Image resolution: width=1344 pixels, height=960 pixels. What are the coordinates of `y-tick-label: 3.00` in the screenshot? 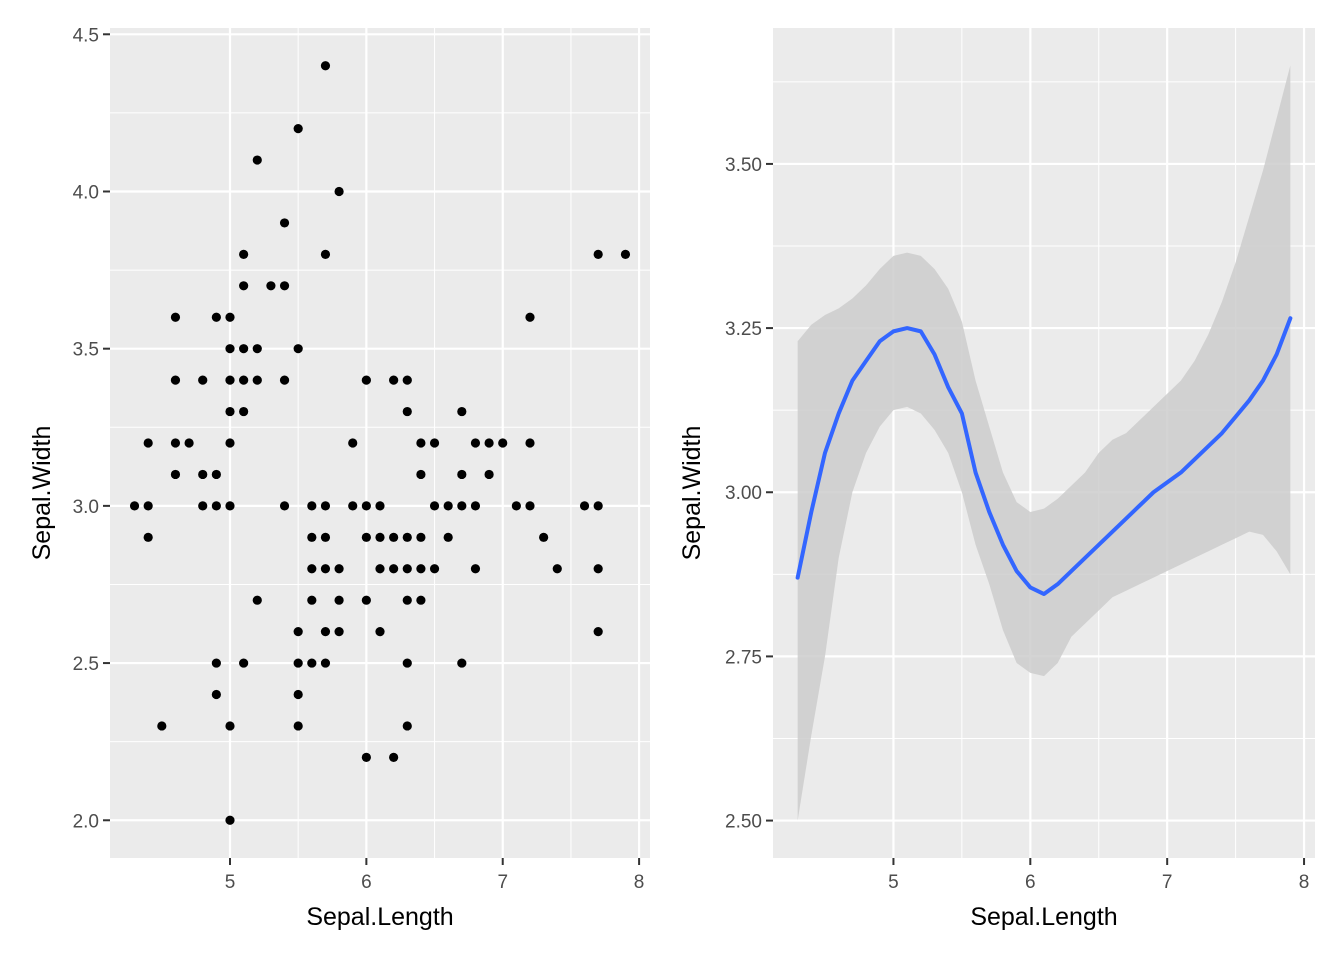 It's located at (743, 493).